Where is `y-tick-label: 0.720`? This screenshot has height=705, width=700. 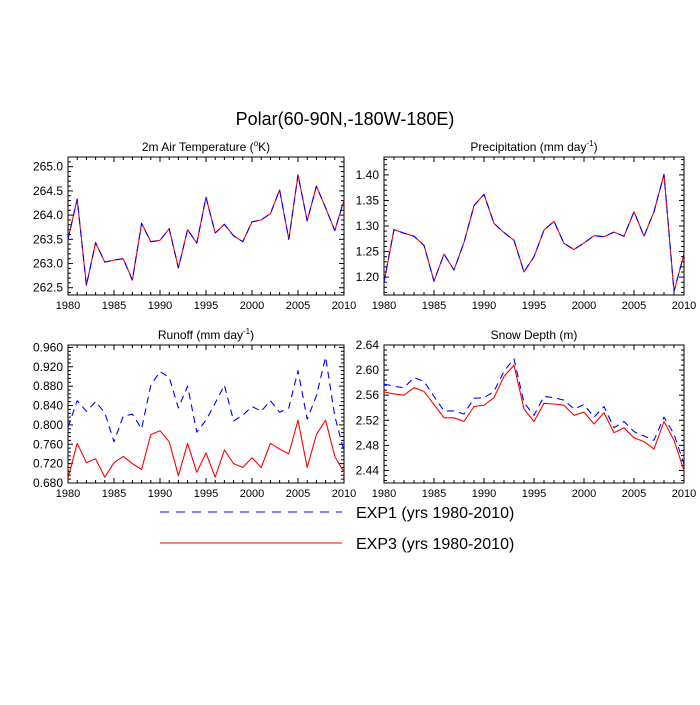
y-tick-label: 0.720 is located at coordinates (48, 464).